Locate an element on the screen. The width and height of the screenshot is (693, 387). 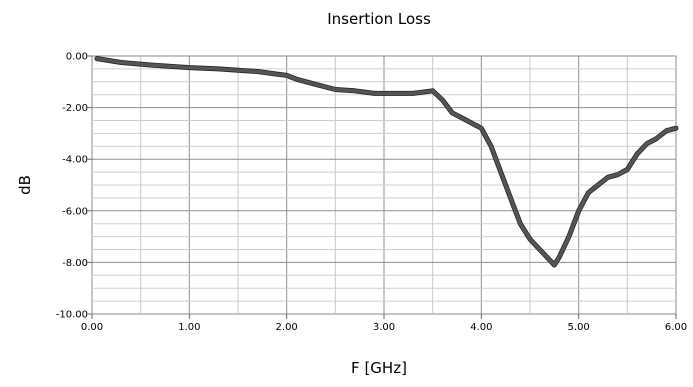
y-tick-label: -4.00 is located at coordinates (75, 160).